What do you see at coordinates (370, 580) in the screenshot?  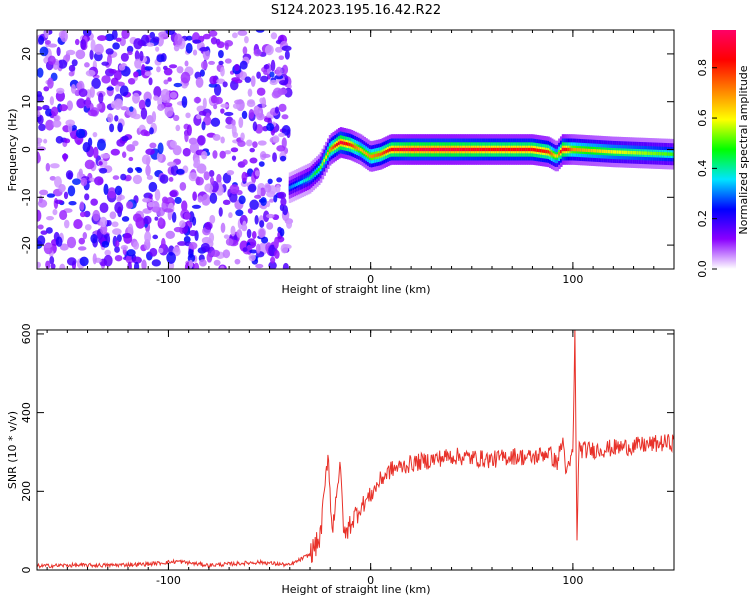 I see `x-tick-label: 0` at bounding box center [370, 580].